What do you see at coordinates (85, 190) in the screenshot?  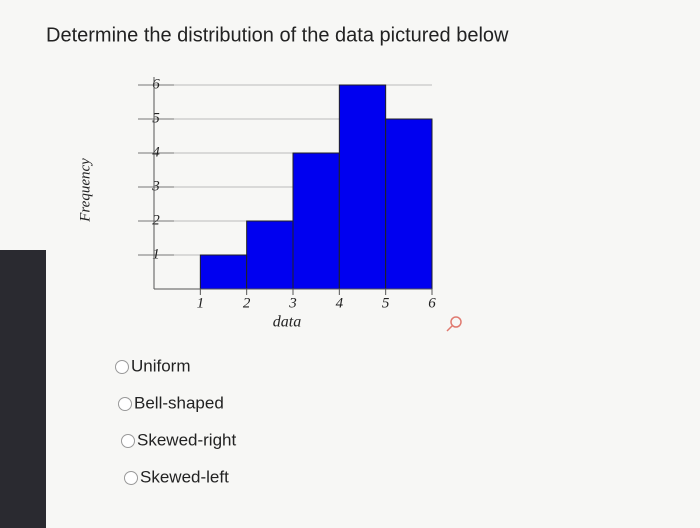 I see `y-axis-label: Frequency` at bounding box center [85, 190].